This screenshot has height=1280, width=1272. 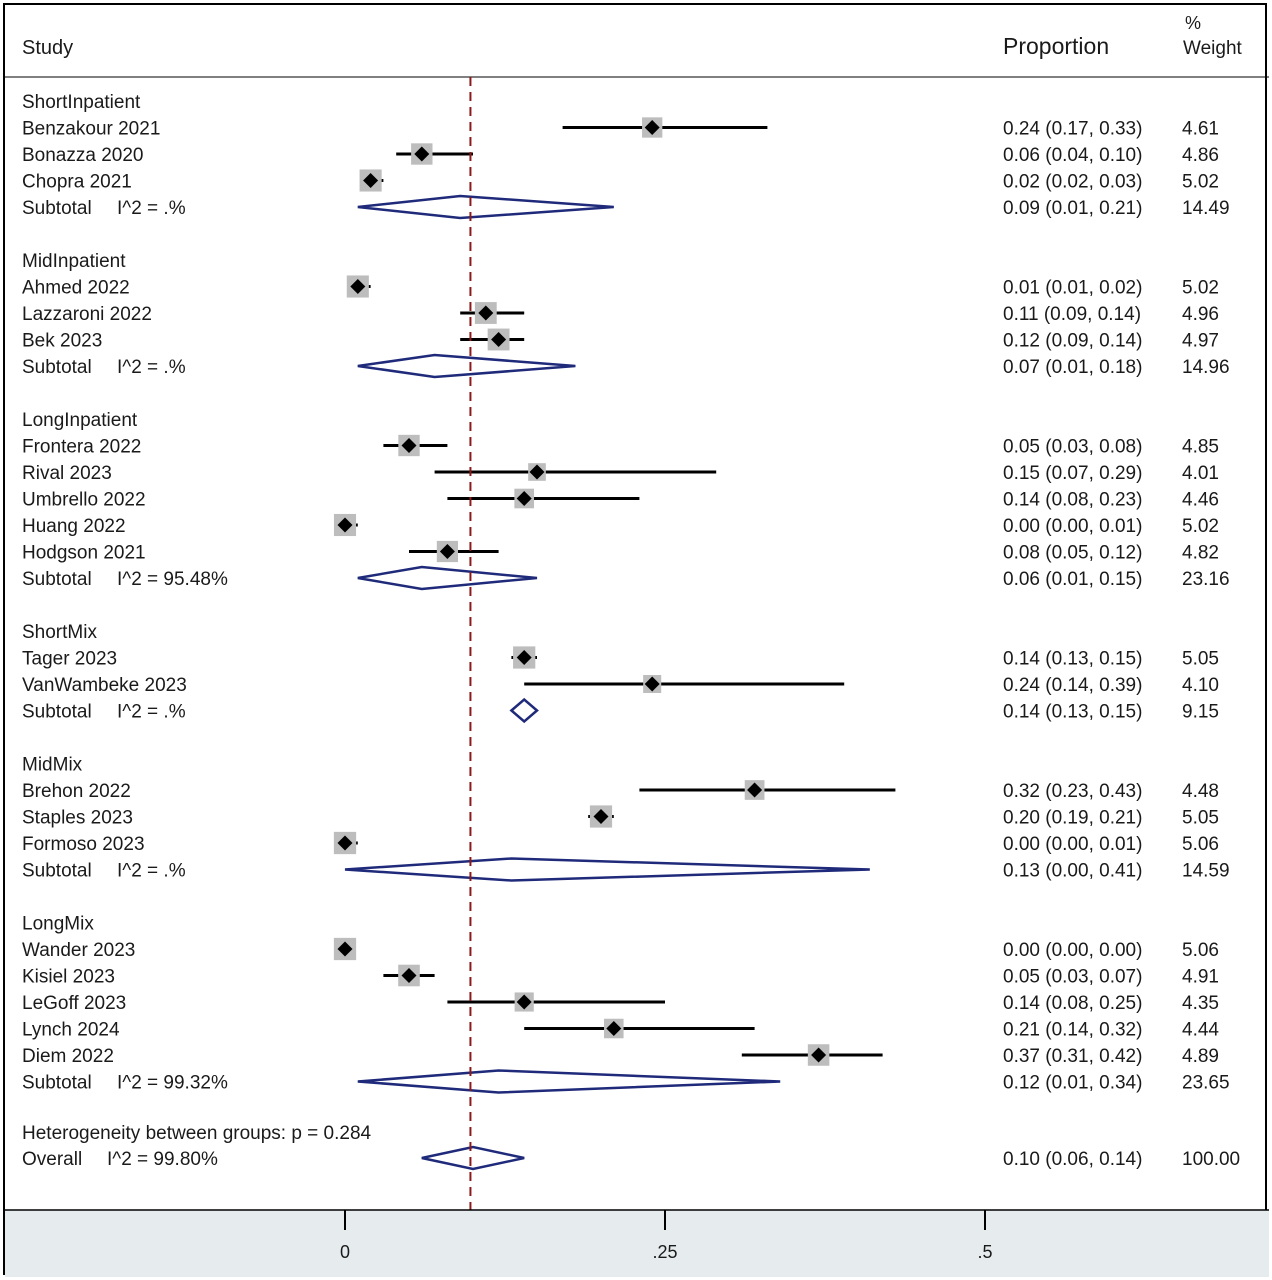 I want to click on study-weight: 4.10, so click(x=1200, y=685).